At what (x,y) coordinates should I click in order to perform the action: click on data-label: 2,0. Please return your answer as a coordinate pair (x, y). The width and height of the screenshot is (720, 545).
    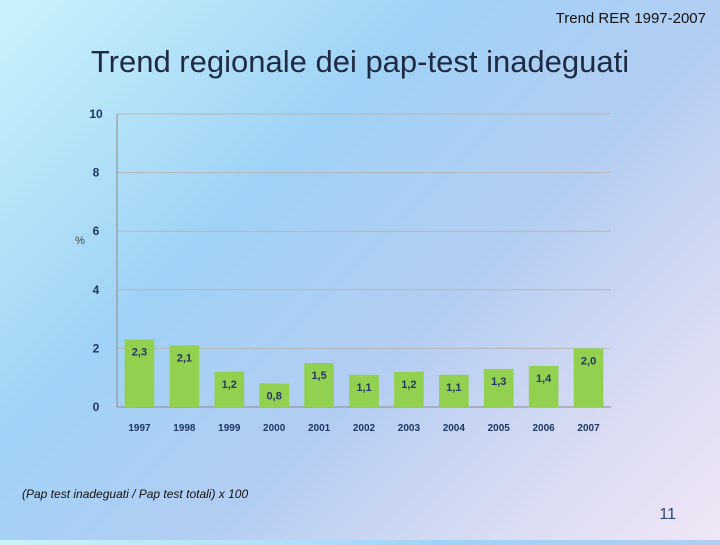
    Looking at the image, I should click on (588, 361).